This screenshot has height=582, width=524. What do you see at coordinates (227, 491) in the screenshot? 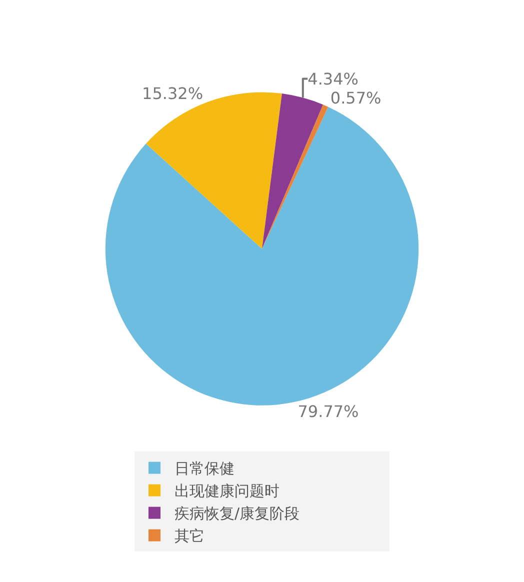
I see `legend-label: 出现健康问题时` at bounding box center [227, 491].